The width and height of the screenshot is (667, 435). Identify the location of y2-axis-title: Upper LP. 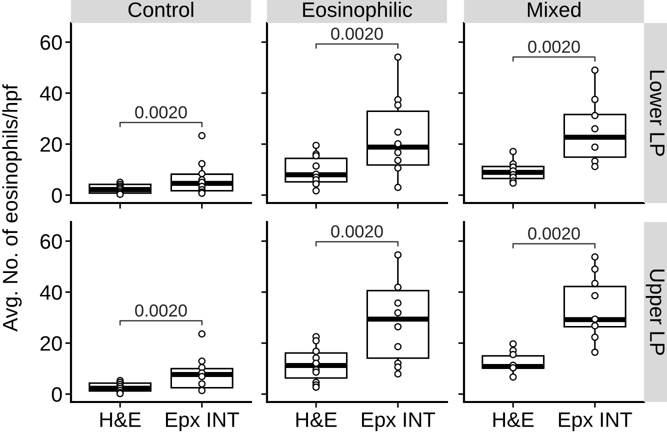
(655, 312).